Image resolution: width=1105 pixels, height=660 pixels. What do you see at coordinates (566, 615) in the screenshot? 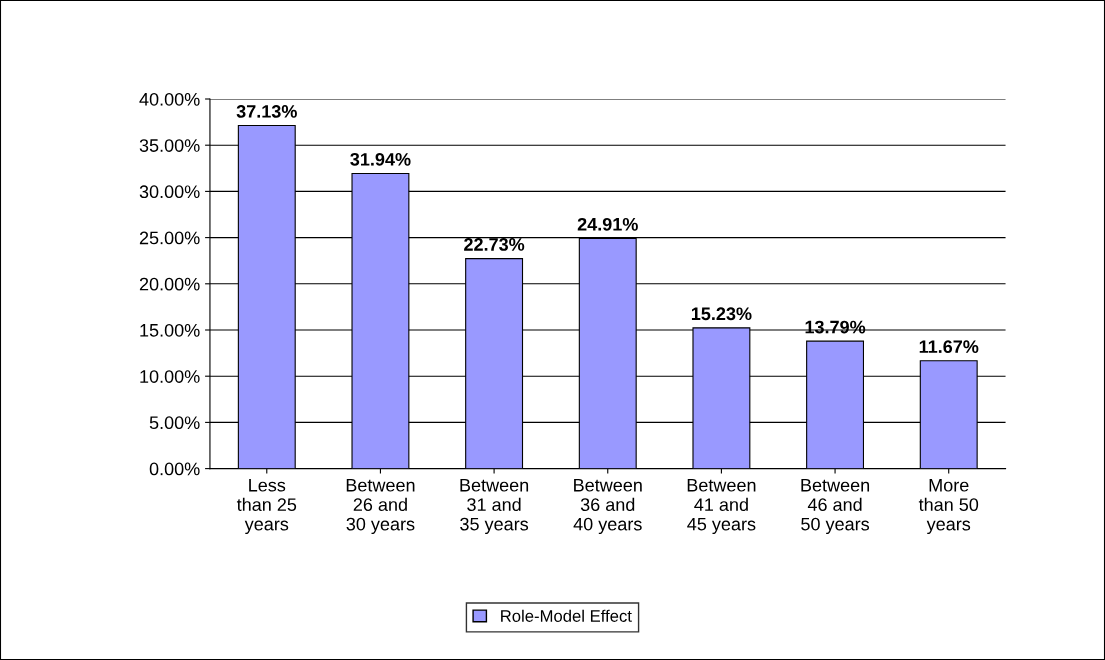
I see `legend-label: Role-Model Effect` at bounding box center [566, 615].